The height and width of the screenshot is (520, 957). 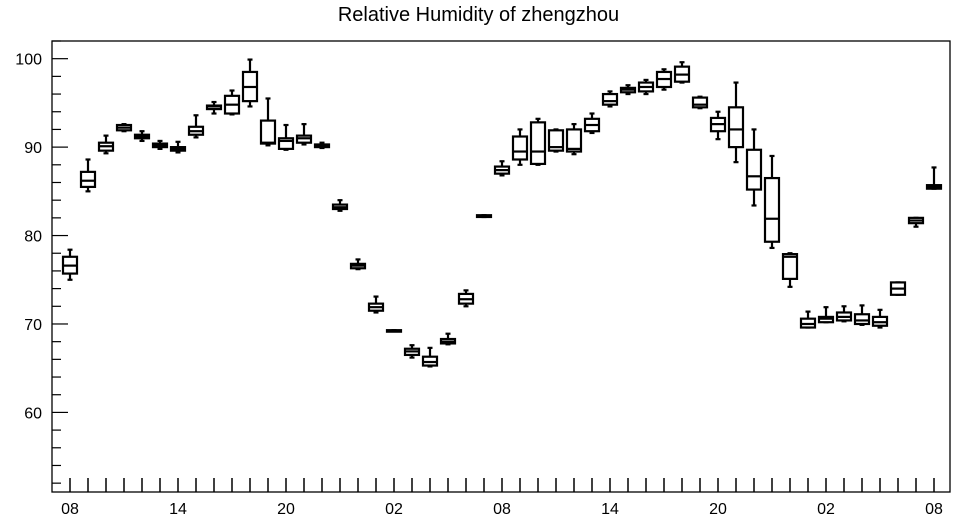 What do you see at coordinates (33, 325) in the screenshot?
I see `y-tick-label: 70` at bounding box center [33, 325].